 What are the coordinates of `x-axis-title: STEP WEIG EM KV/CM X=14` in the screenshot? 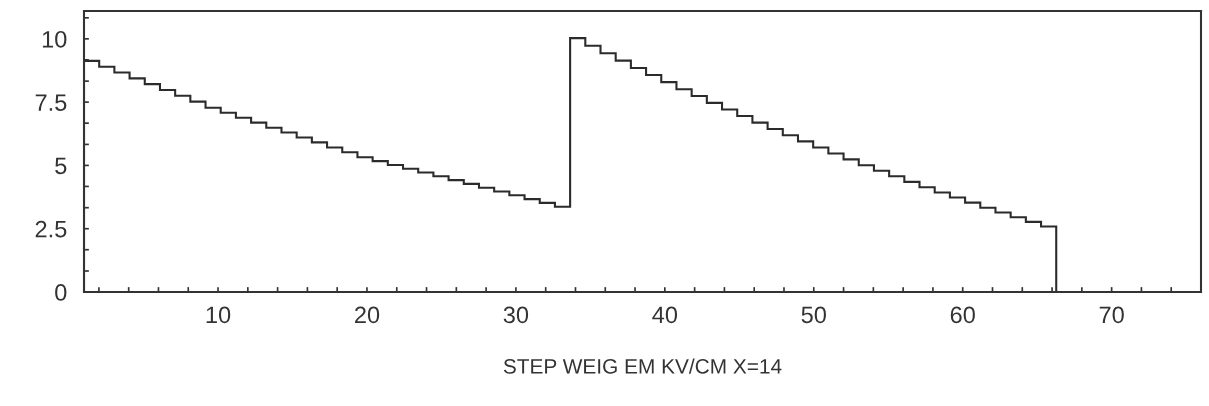 It's located at (642, 366).